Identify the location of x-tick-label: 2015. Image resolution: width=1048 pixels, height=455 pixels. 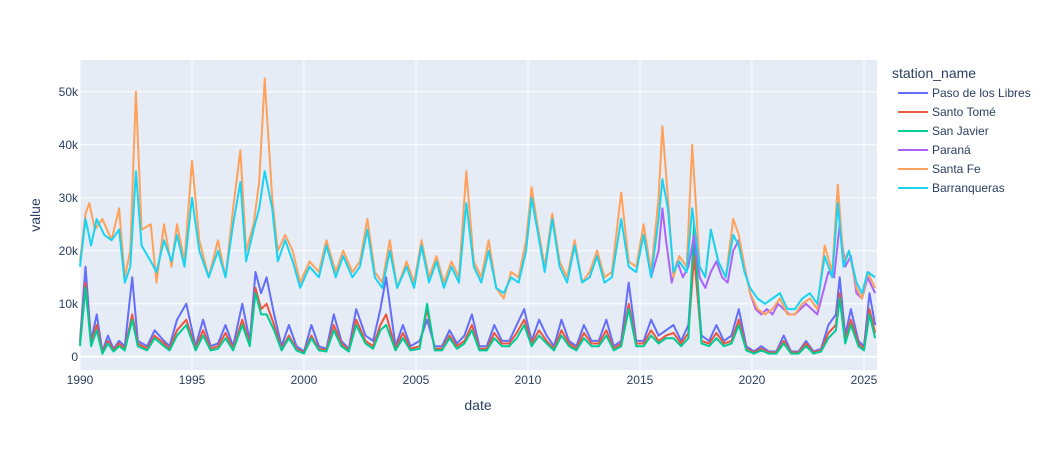
(640, 380).